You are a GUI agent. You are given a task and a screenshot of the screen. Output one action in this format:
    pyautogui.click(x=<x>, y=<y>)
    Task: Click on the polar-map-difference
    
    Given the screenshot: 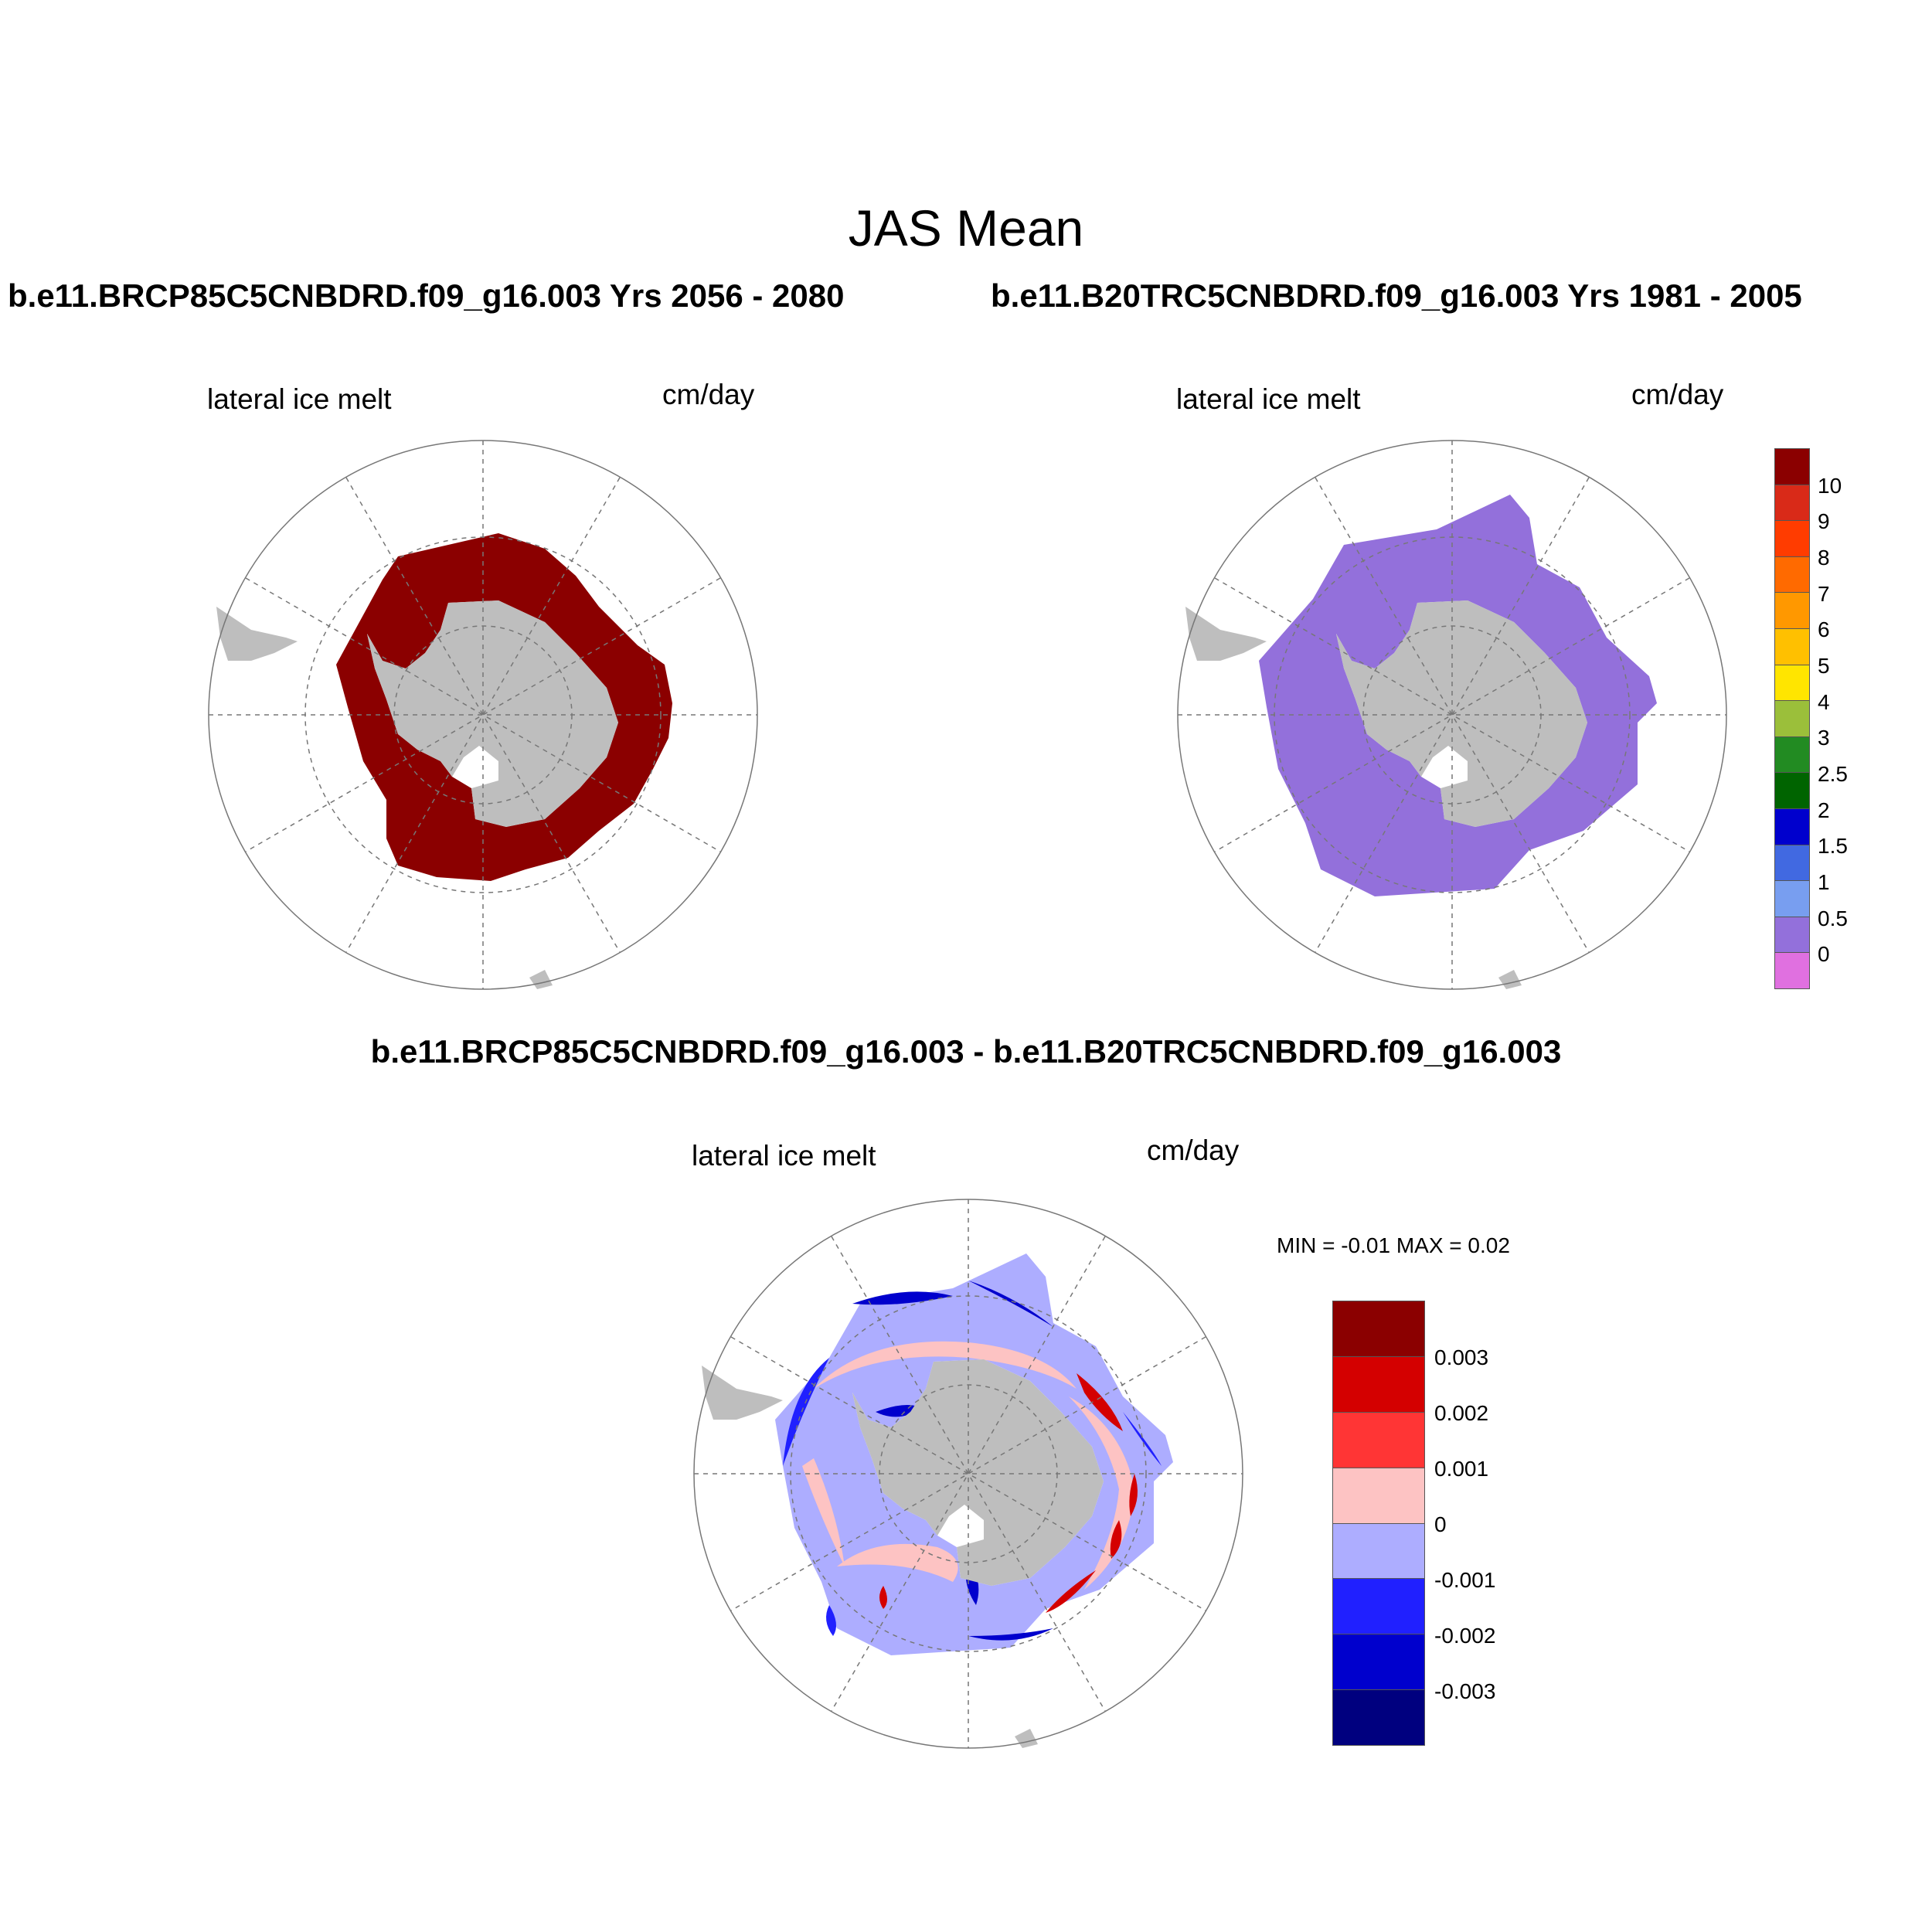 What is the action you would take?
    pyautogui.click(x=968, y=1474)
    